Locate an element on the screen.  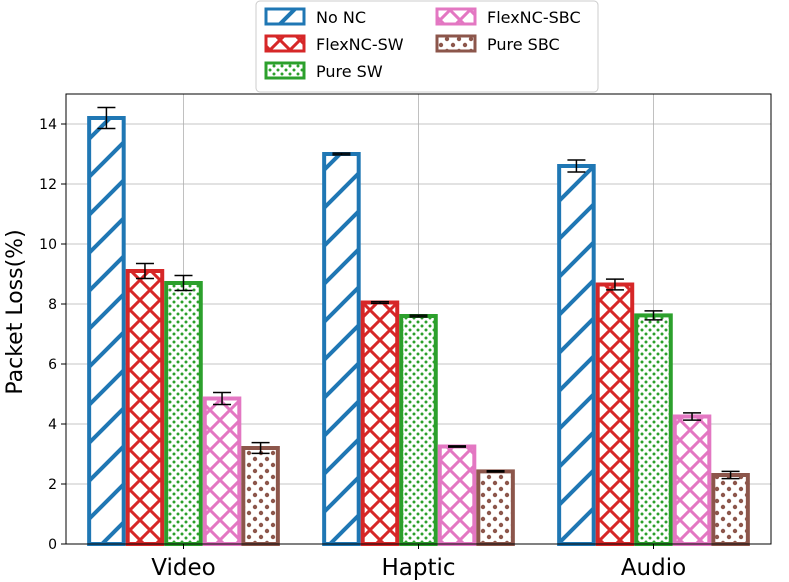
legend-label: No NC is located at coordinates (341, 17).